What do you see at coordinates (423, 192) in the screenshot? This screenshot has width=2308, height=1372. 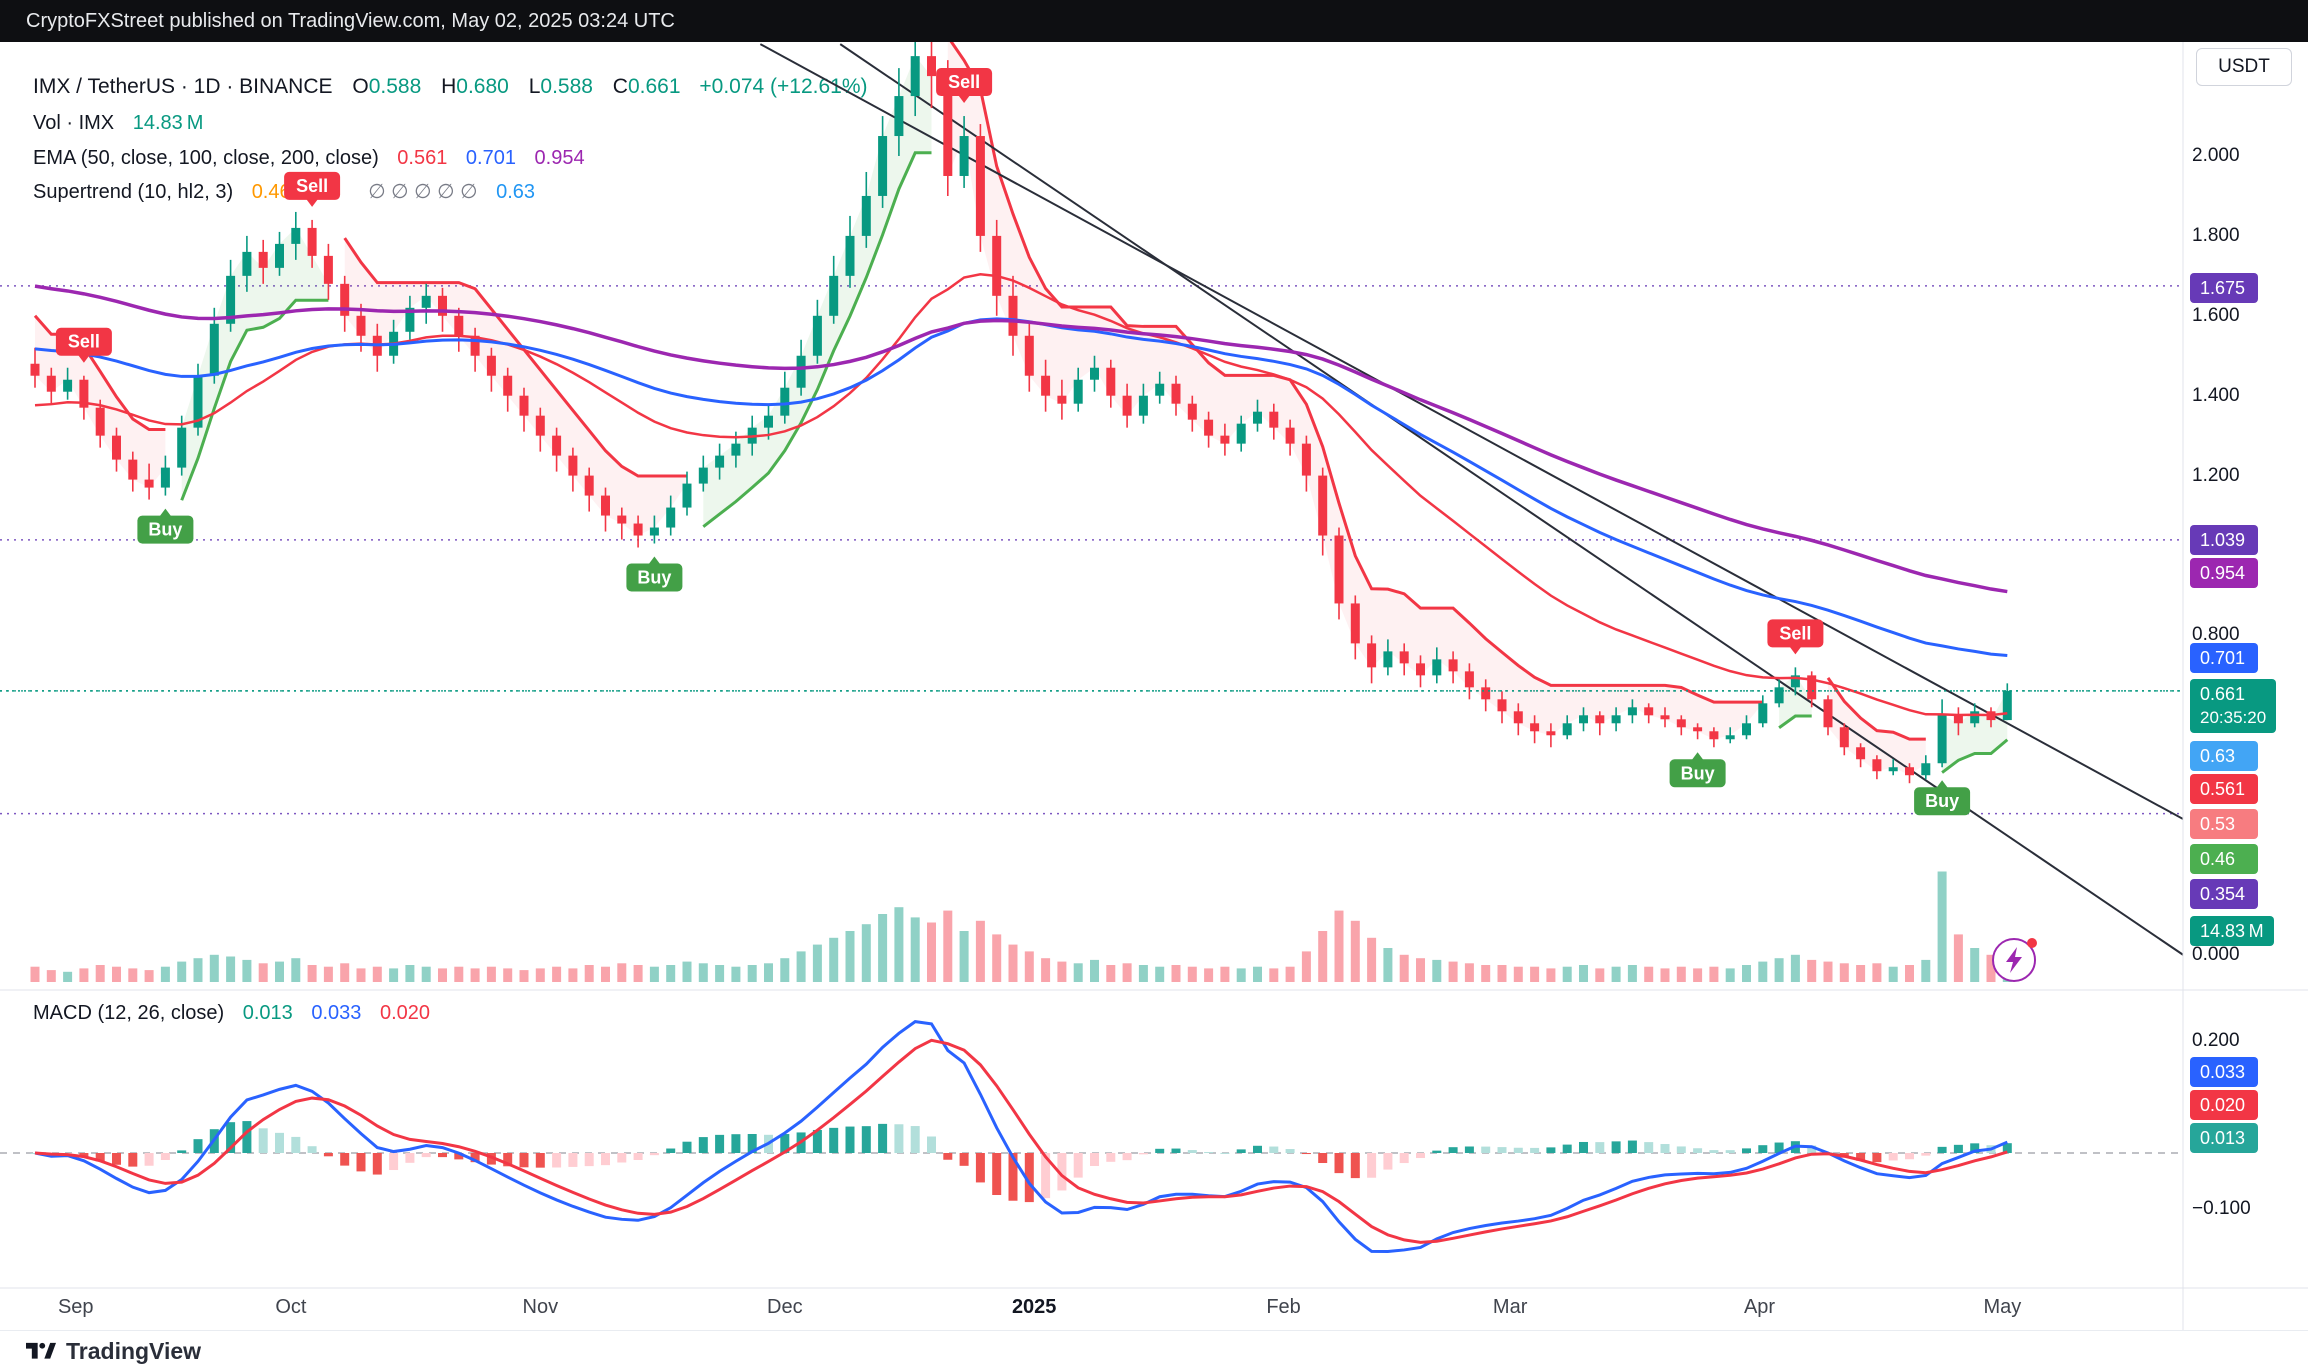 I see `supertrend-empty-values: ∅ ∅ ∅ ∅ ∅` at bounding box center [423, 192].